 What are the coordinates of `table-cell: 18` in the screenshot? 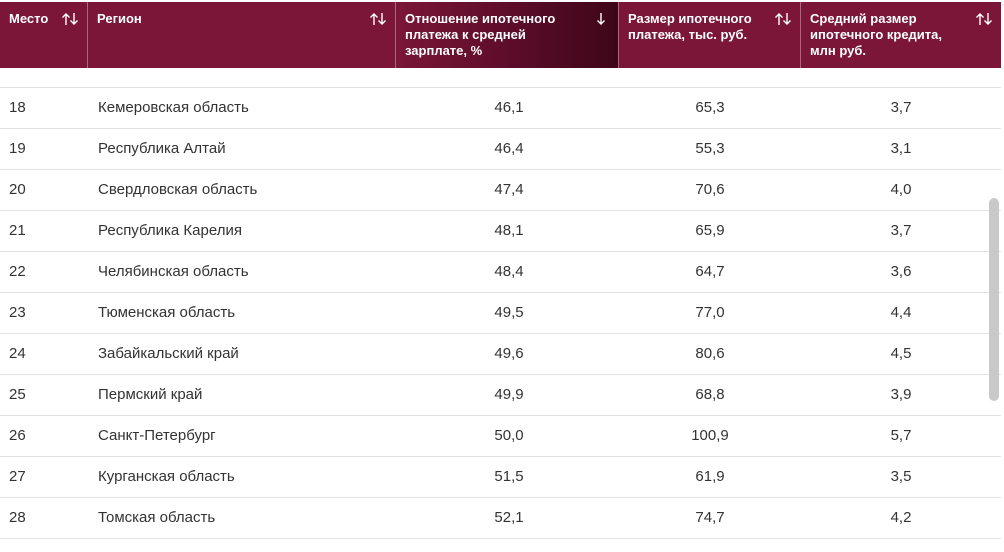 It's located at (17, 107).